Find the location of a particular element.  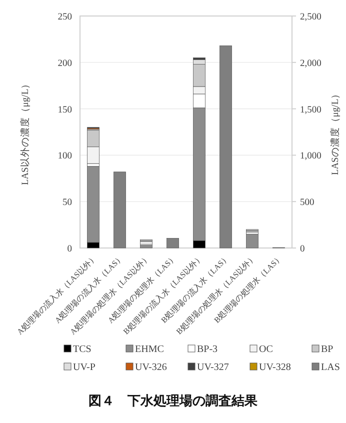

y2-tick-label: 1,500 is located at coordinates (311, 110).